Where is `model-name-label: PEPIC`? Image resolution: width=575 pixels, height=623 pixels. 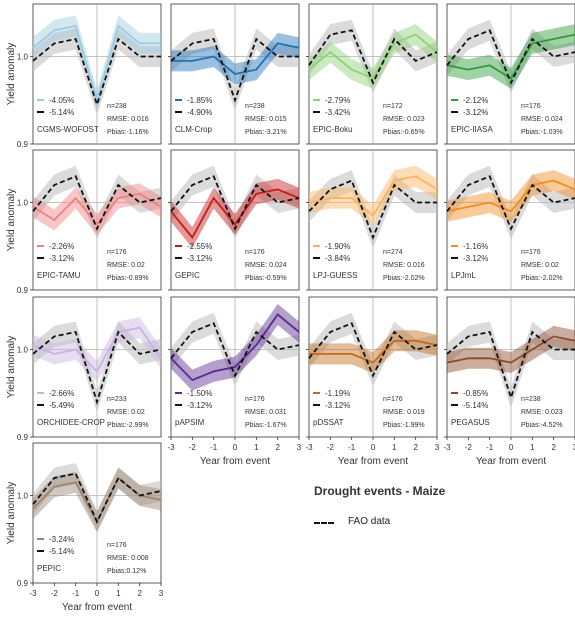
model-name-label: PEPIC is located at coordinates (49, 568).